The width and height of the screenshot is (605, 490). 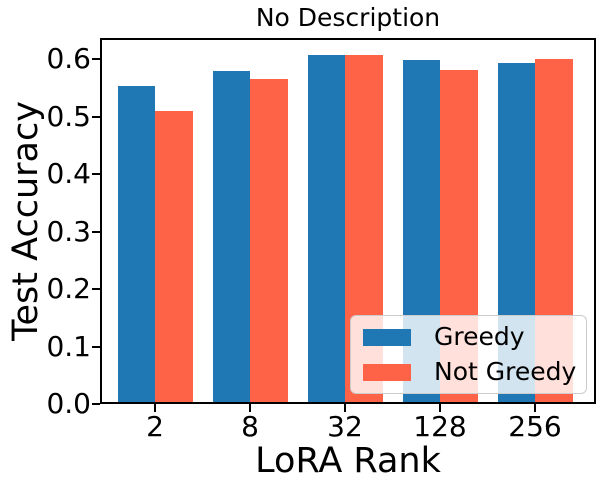 What do you see at coordinates (535, 426) in the screenshot?
I see `x-tick-label: 256` at bounding box center [535, 426].